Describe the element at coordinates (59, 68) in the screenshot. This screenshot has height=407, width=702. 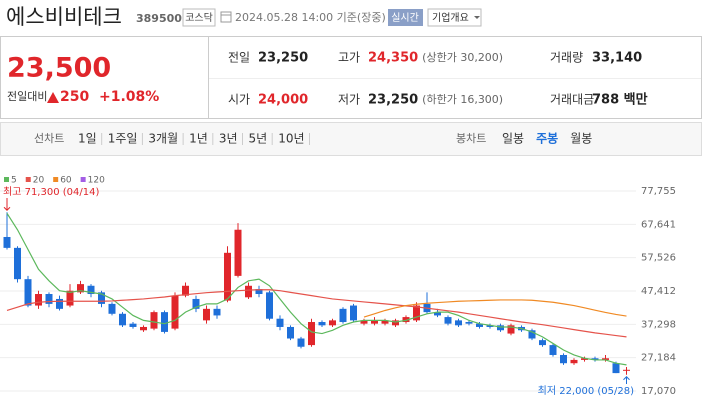
I see `current-price: 23,500` at that location.